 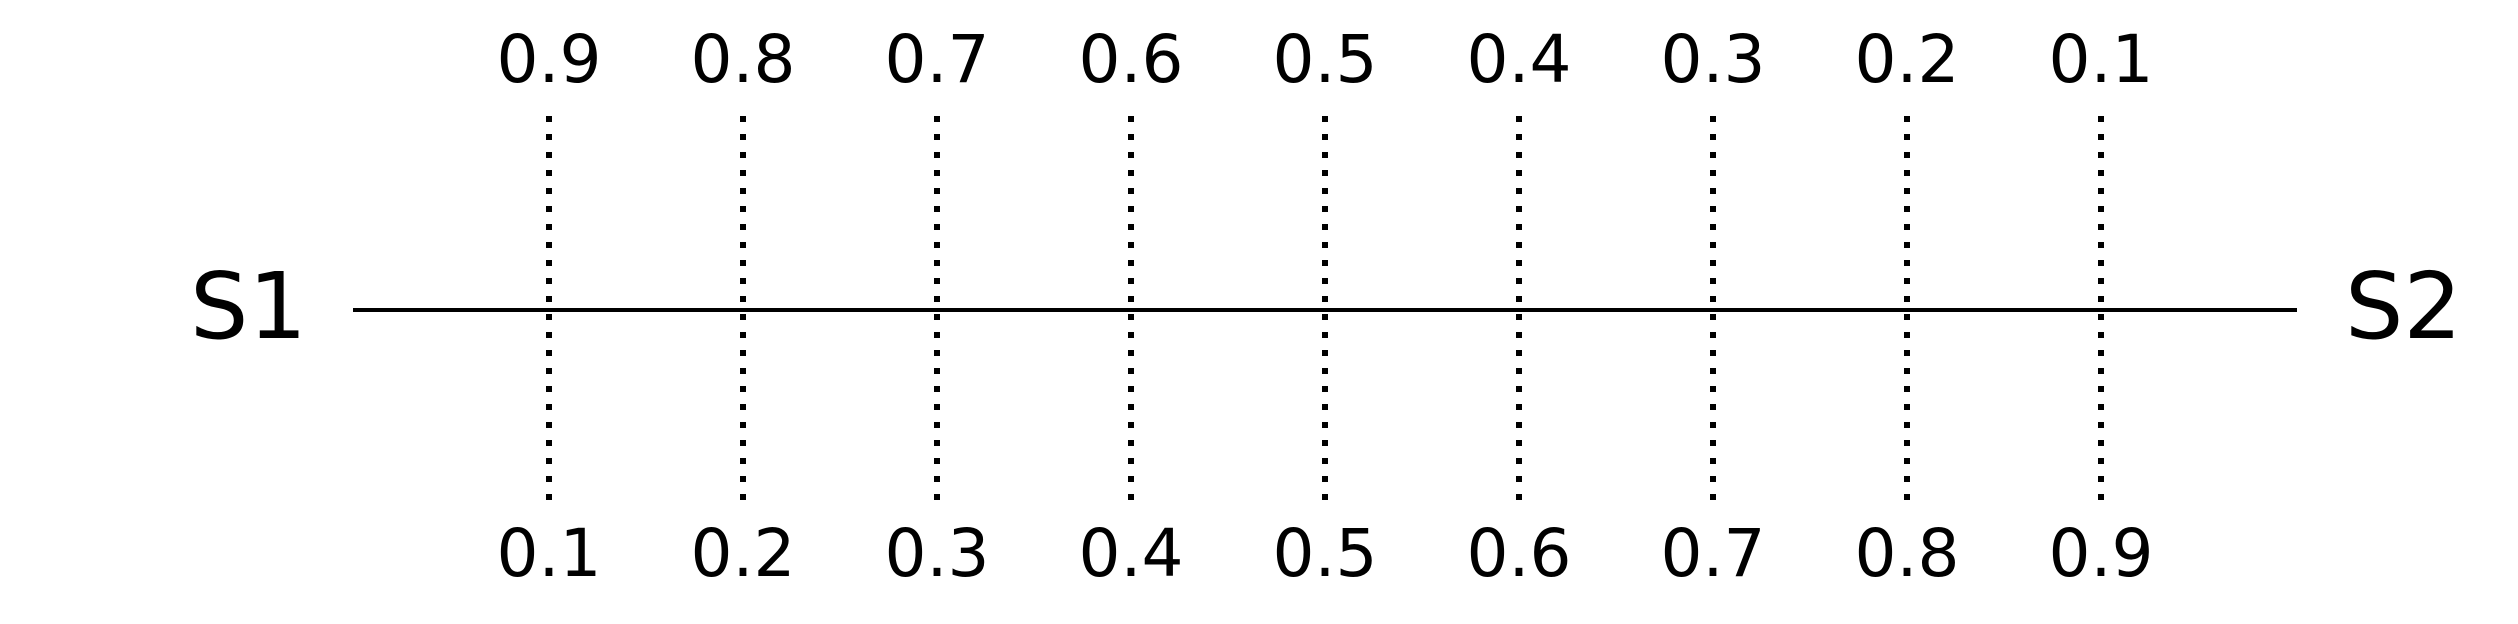 What do you see at coordinates (248, 306) in the screenshot?
I see `left-endpoint-label: S1` at bounding box center [248, 306].